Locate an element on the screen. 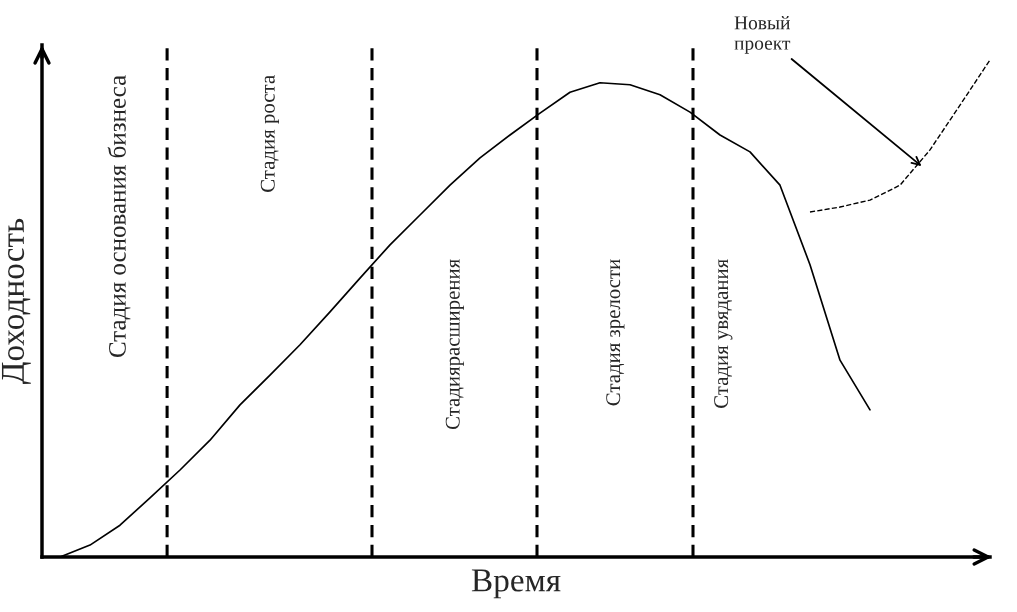 This screenshot has height=612, width=1017. annotation: Стадиярасширения is located at coordinates (454, 344).